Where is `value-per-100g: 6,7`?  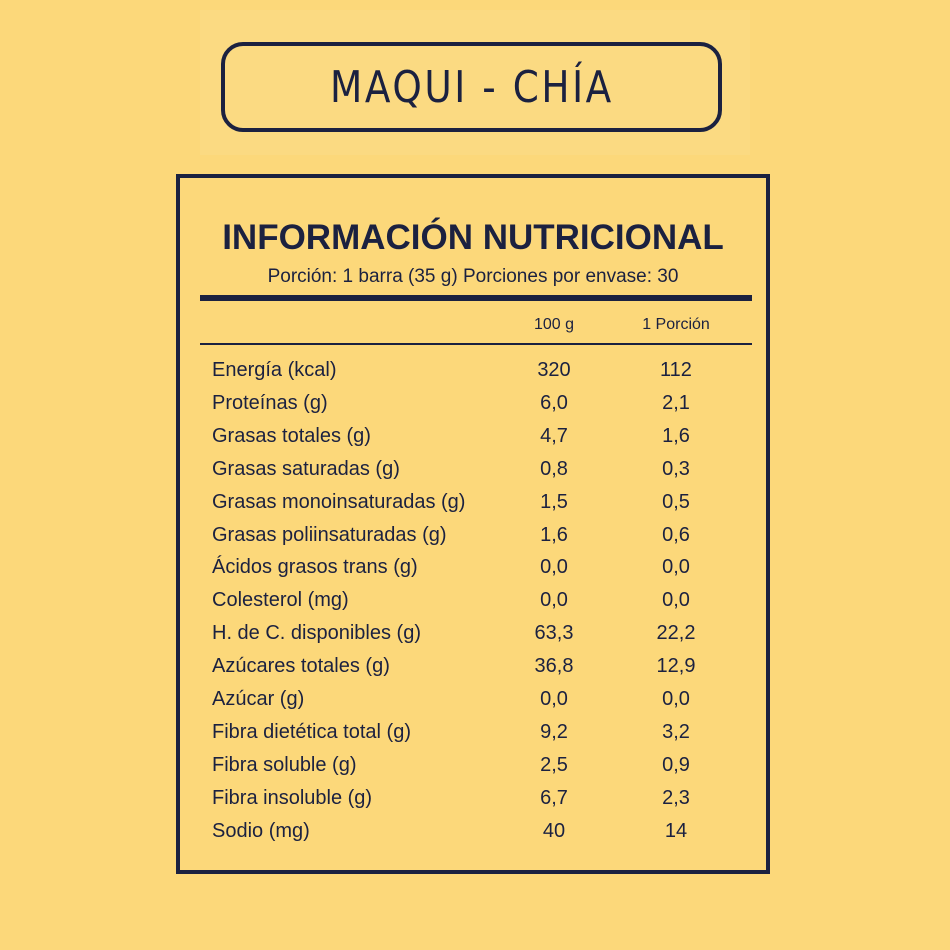
value-per-100g: 6,7 is located at coordinates (554, 797).